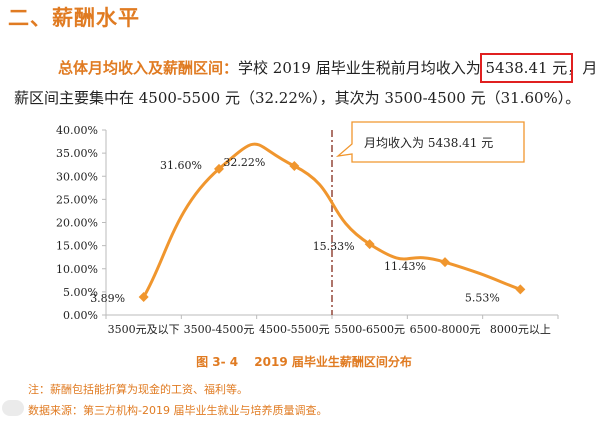 Image resolution: width=608 pixels, height=422 pixels. Describe the element at coordinates (77, 199) in the screenshot. I see `y-tick-label: 25.00%` at that location.